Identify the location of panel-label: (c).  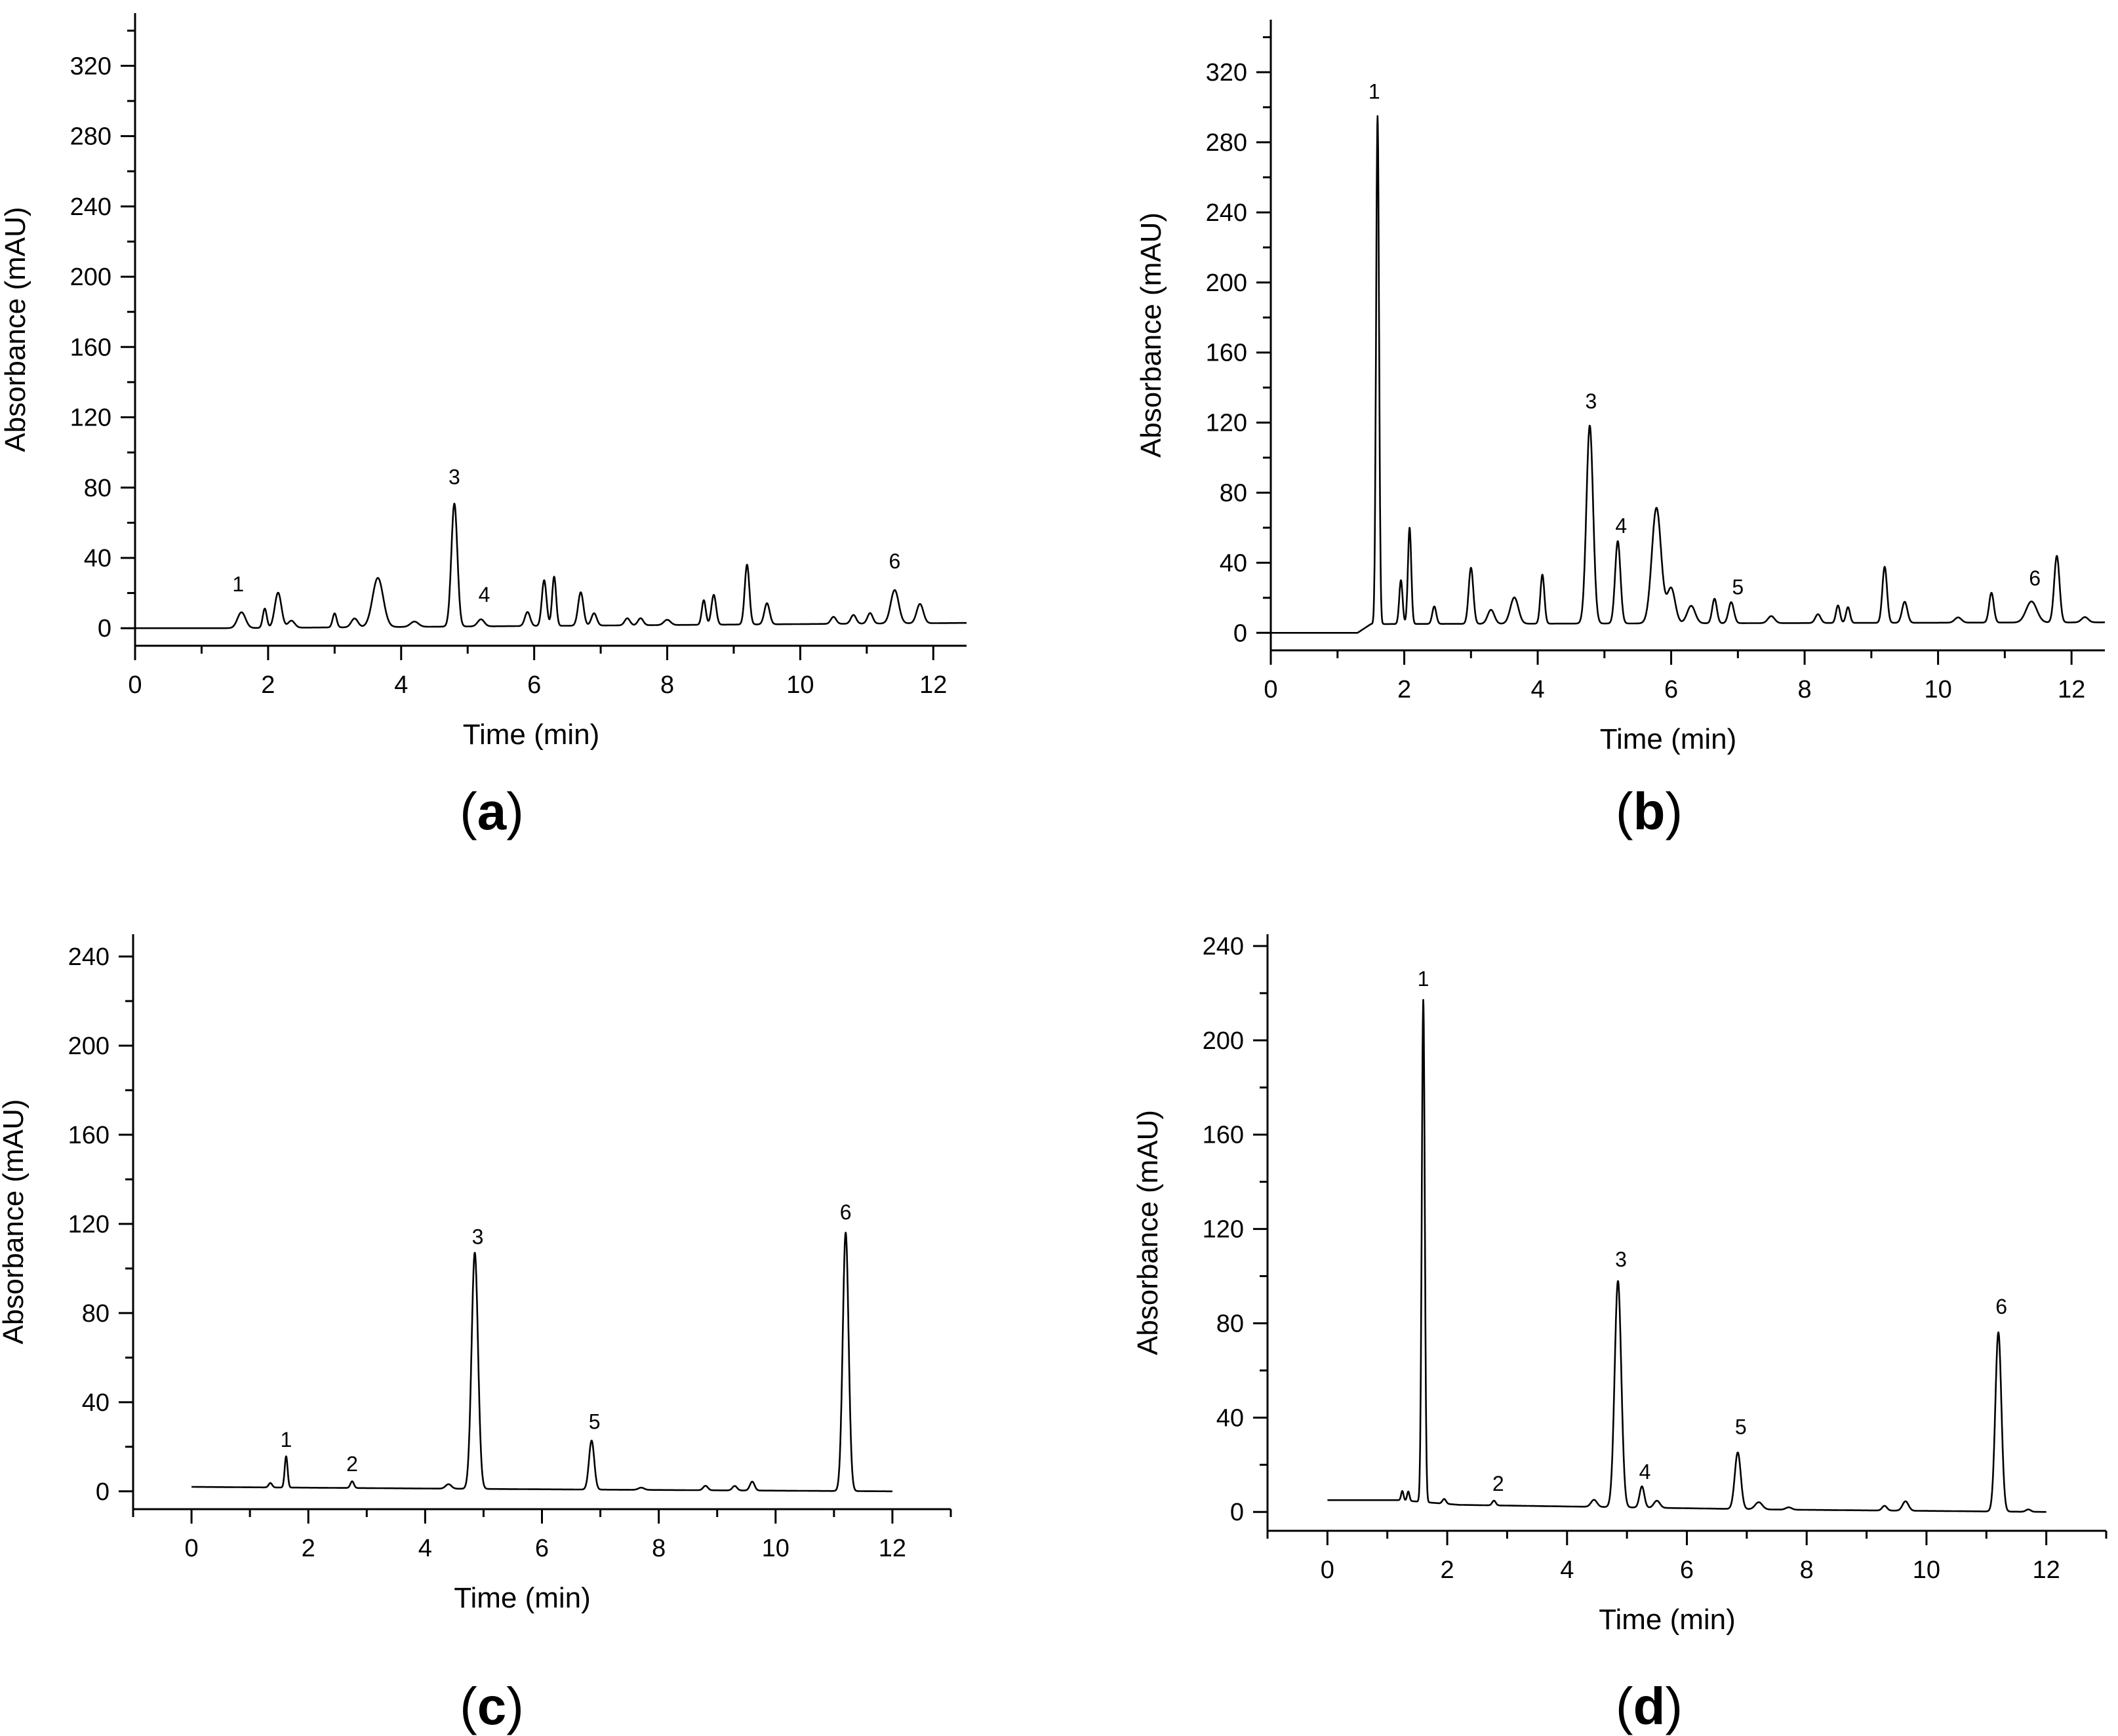
(492, 1706).